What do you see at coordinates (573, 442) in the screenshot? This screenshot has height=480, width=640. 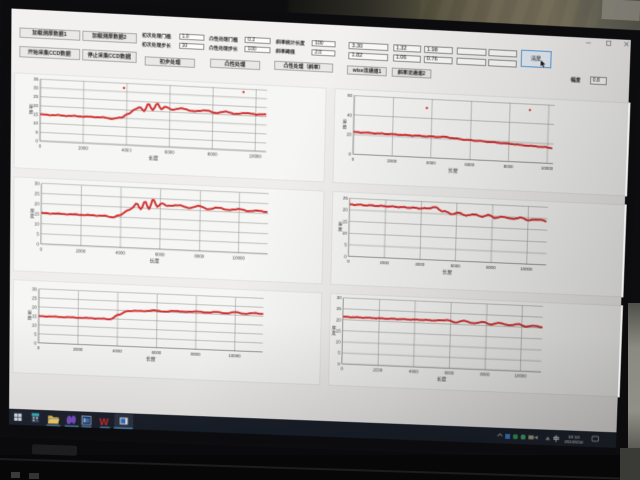 I see `svg-text: 2024/6/18` at bounding box center [573, 442].